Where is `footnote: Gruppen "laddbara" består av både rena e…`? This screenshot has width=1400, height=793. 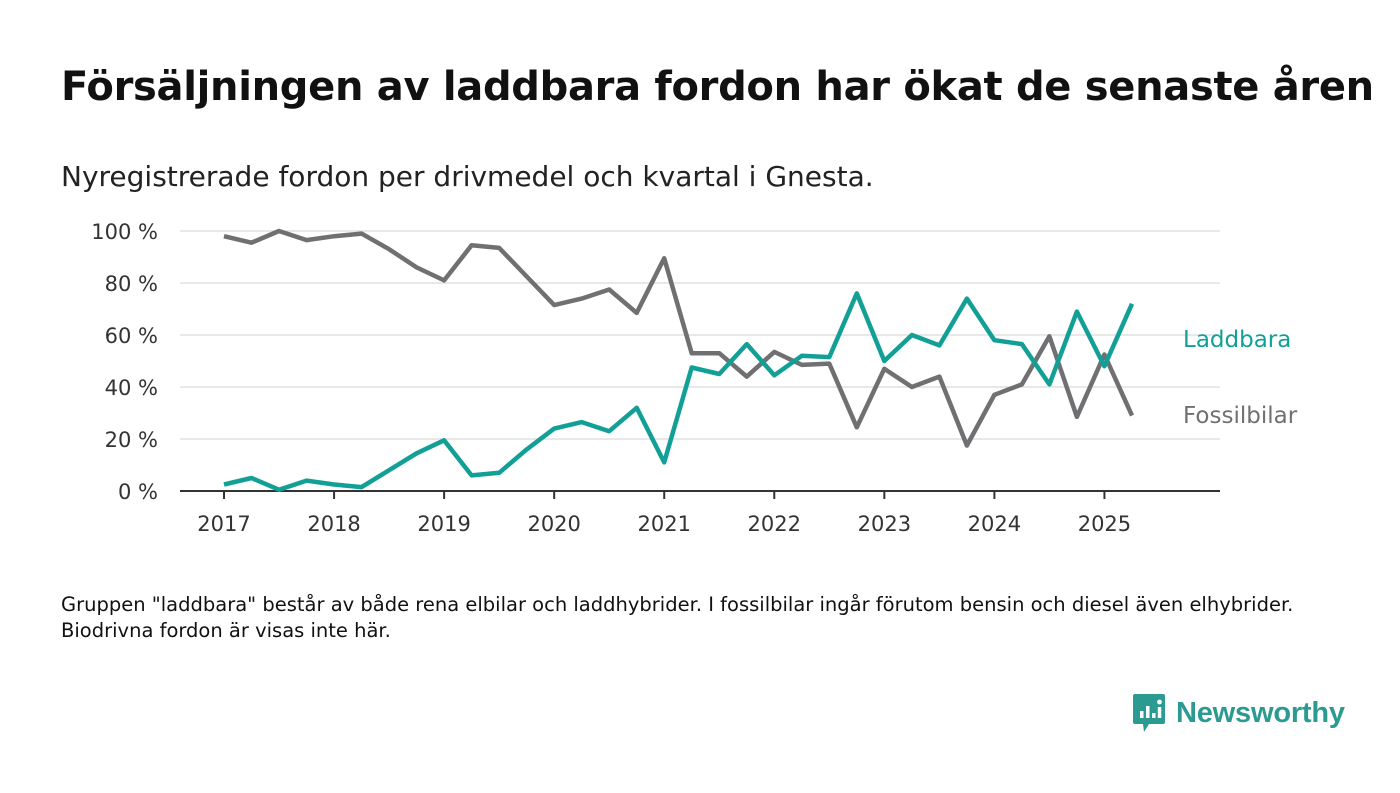 footnote: Gruppen "laddbara" består av både rena e… is located at coordinates (677, 617).